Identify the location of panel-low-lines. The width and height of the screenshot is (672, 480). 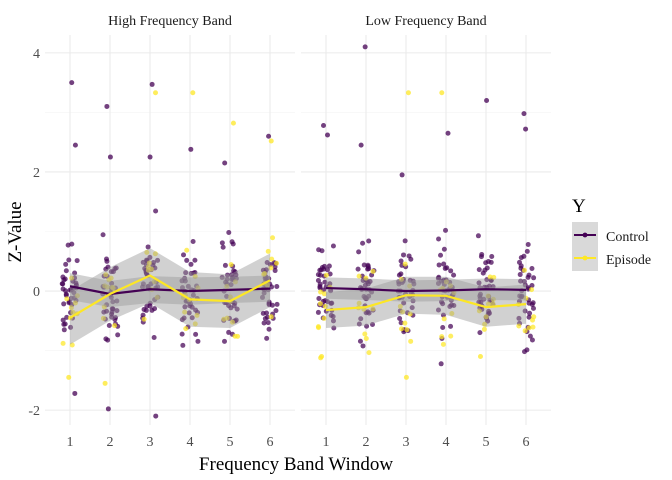
(426, 299).